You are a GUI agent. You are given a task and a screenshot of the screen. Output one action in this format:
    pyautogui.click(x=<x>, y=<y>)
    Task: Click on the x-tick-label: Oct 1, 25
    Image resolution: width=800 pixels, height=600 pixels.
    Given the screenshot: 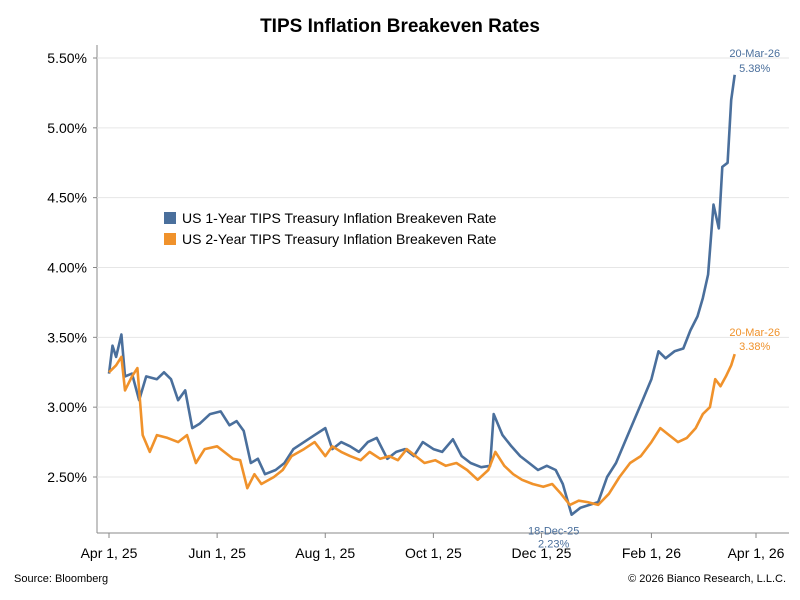 What is the action you would take?
    pyautogui.click(x=433, y=553)
    